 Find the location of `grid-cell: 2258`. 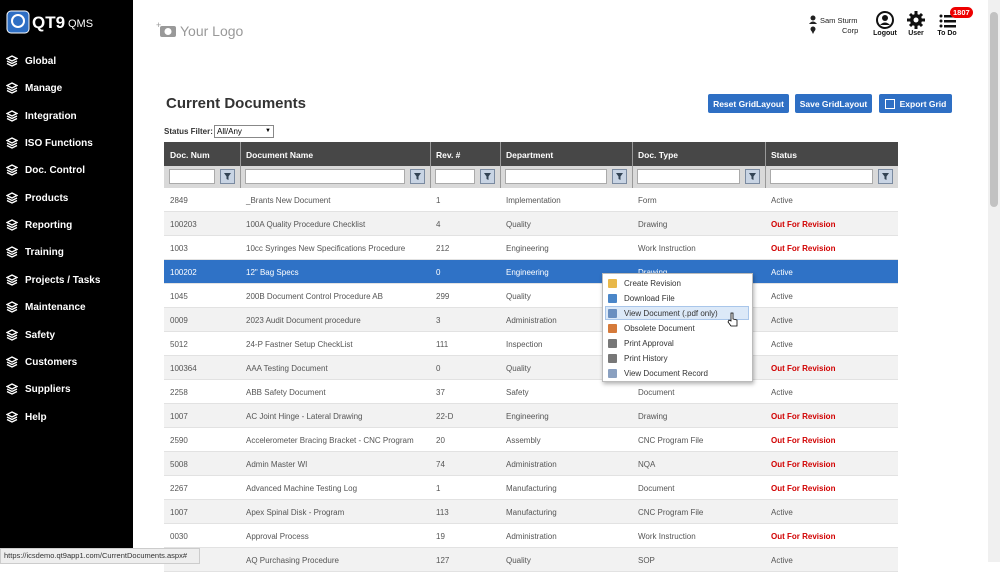

grid-cell: 2258 is located at coordinates (179, 392).